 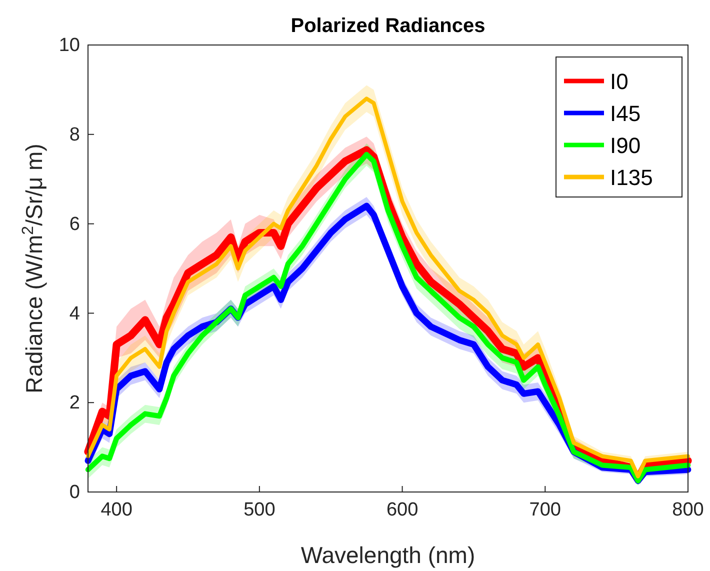 I want to click on x-tick-label: 800, so click(x=688, y=509).